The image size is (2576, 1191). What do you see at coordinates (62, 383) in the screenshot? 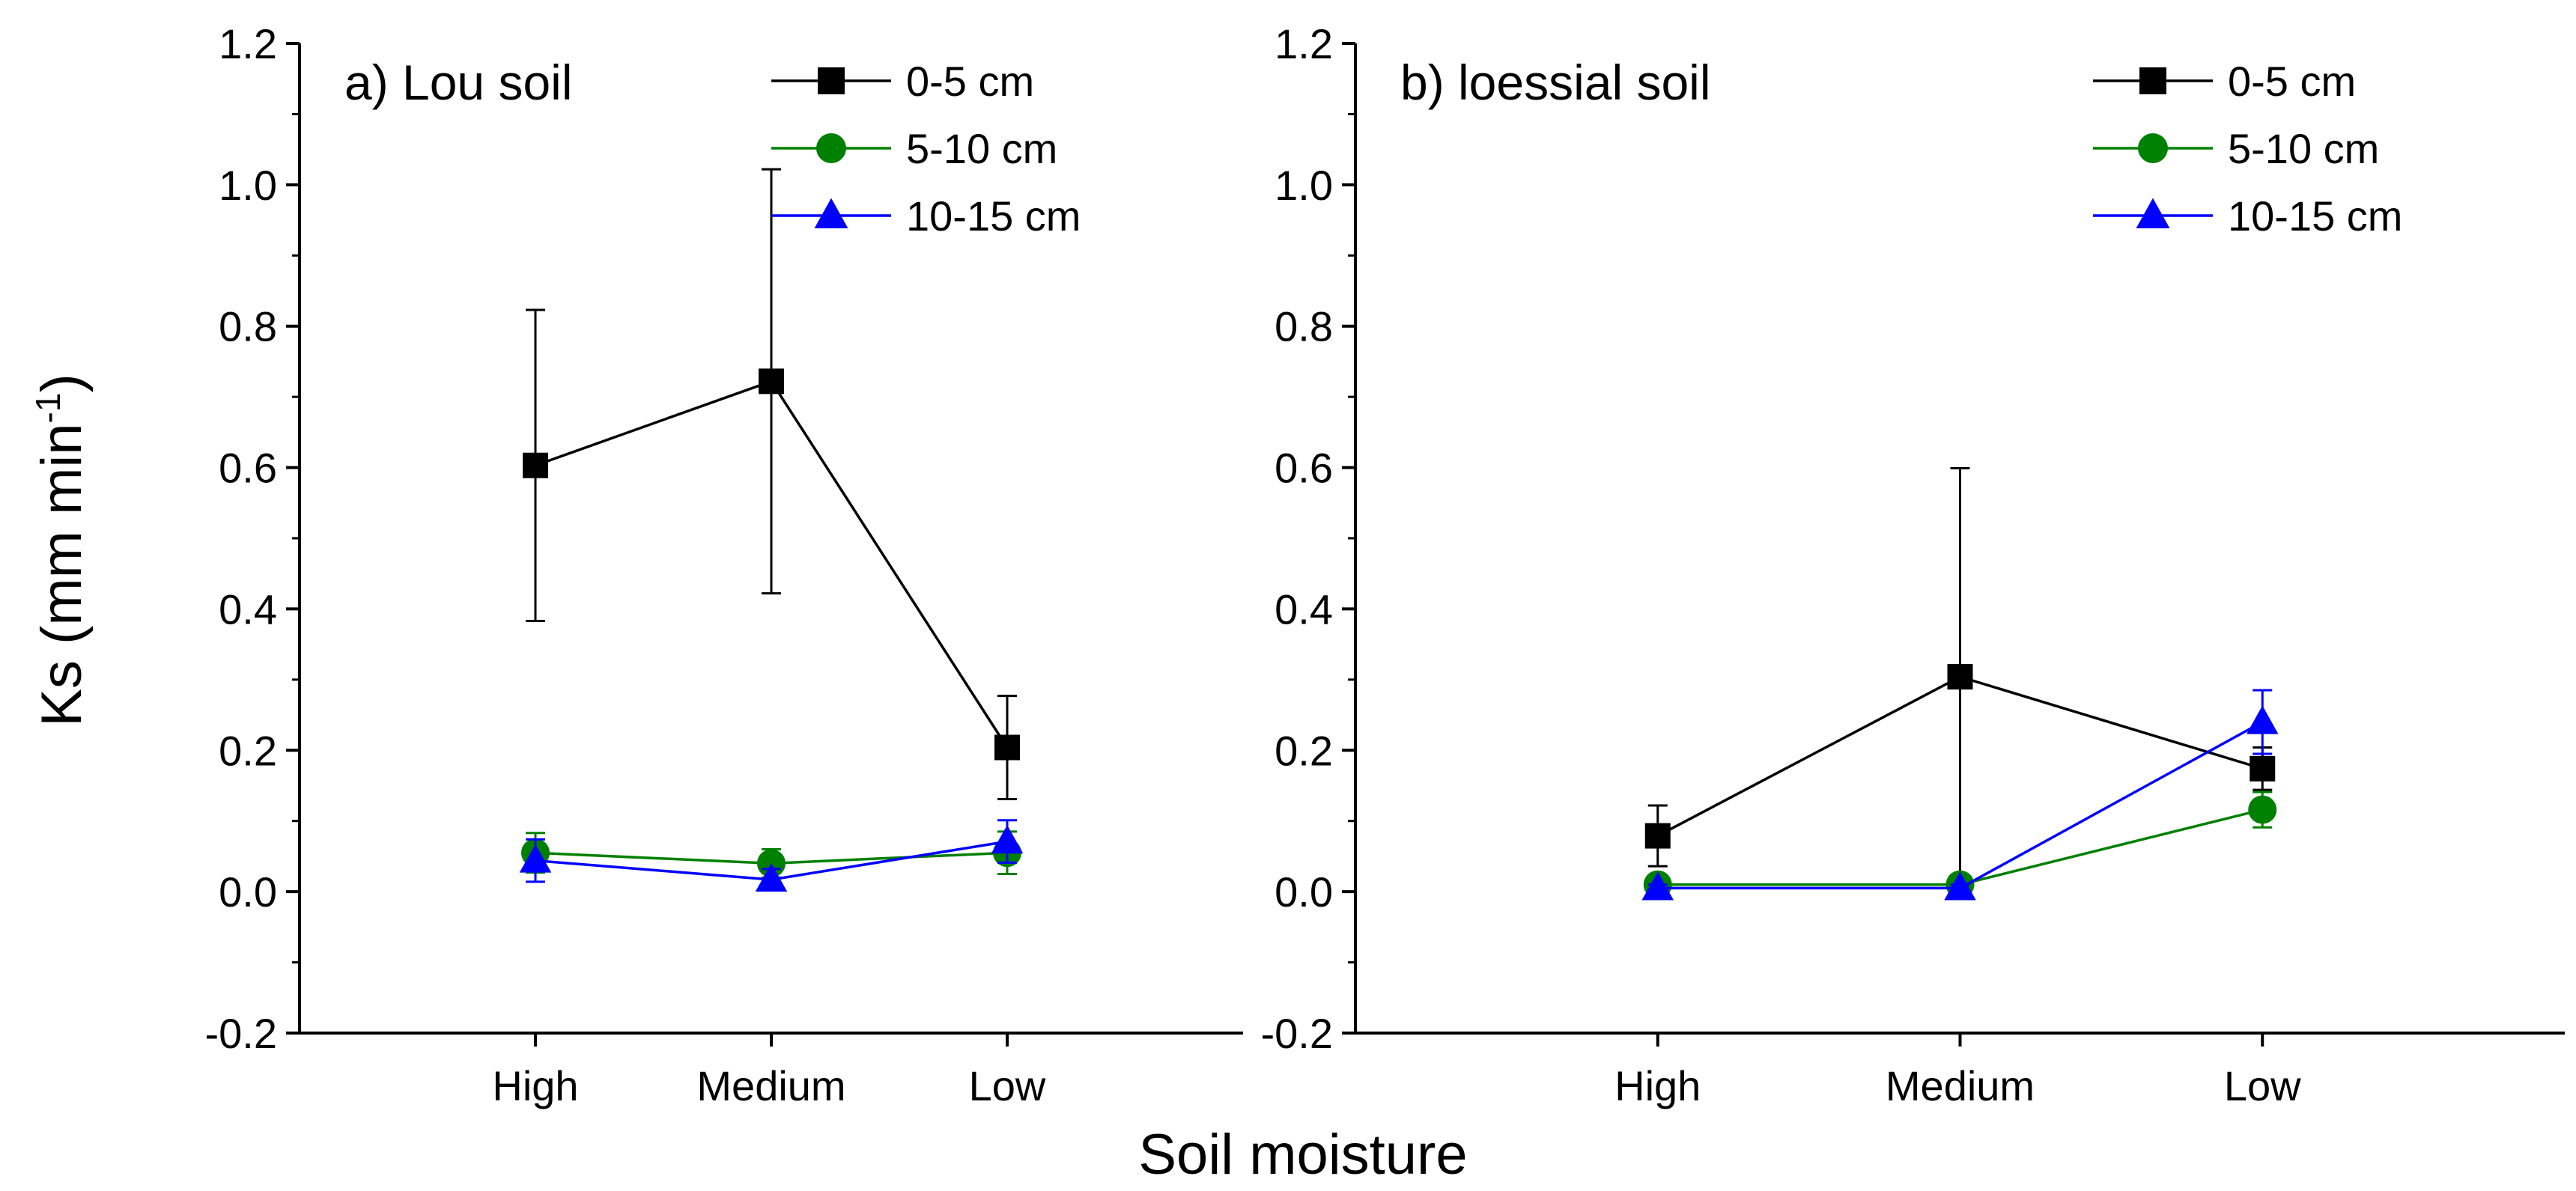
I see `y-axis-title-close: )` at bounding box center [62, 383].